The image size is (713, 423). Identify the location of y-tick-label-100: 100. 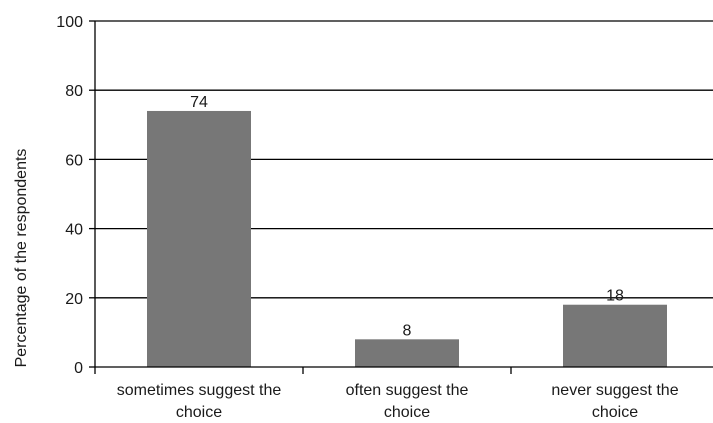
(69, 22).